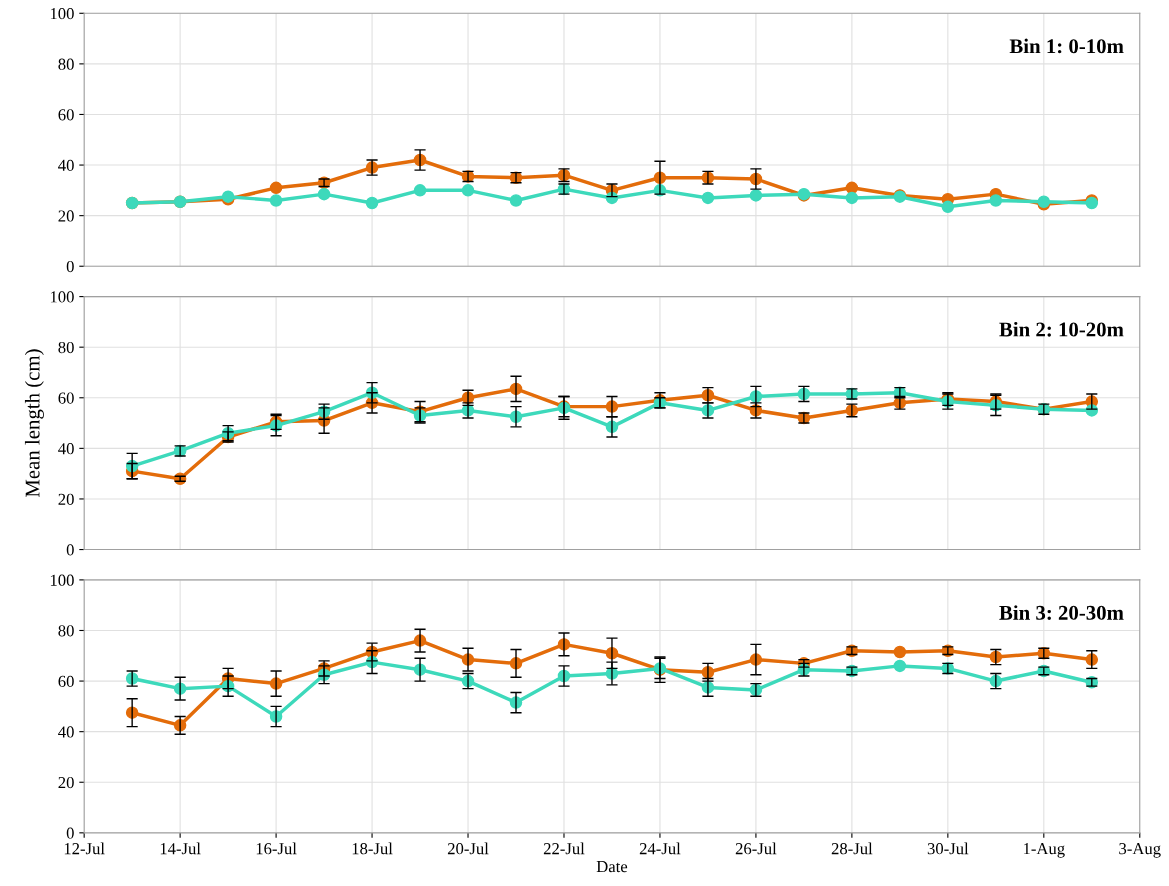 The height and width of the screenshot is (886, 1169). Describe the element at coordinates (852, 848) in the screenshot. I see `x-tick-label: 28-Jul` at that location.